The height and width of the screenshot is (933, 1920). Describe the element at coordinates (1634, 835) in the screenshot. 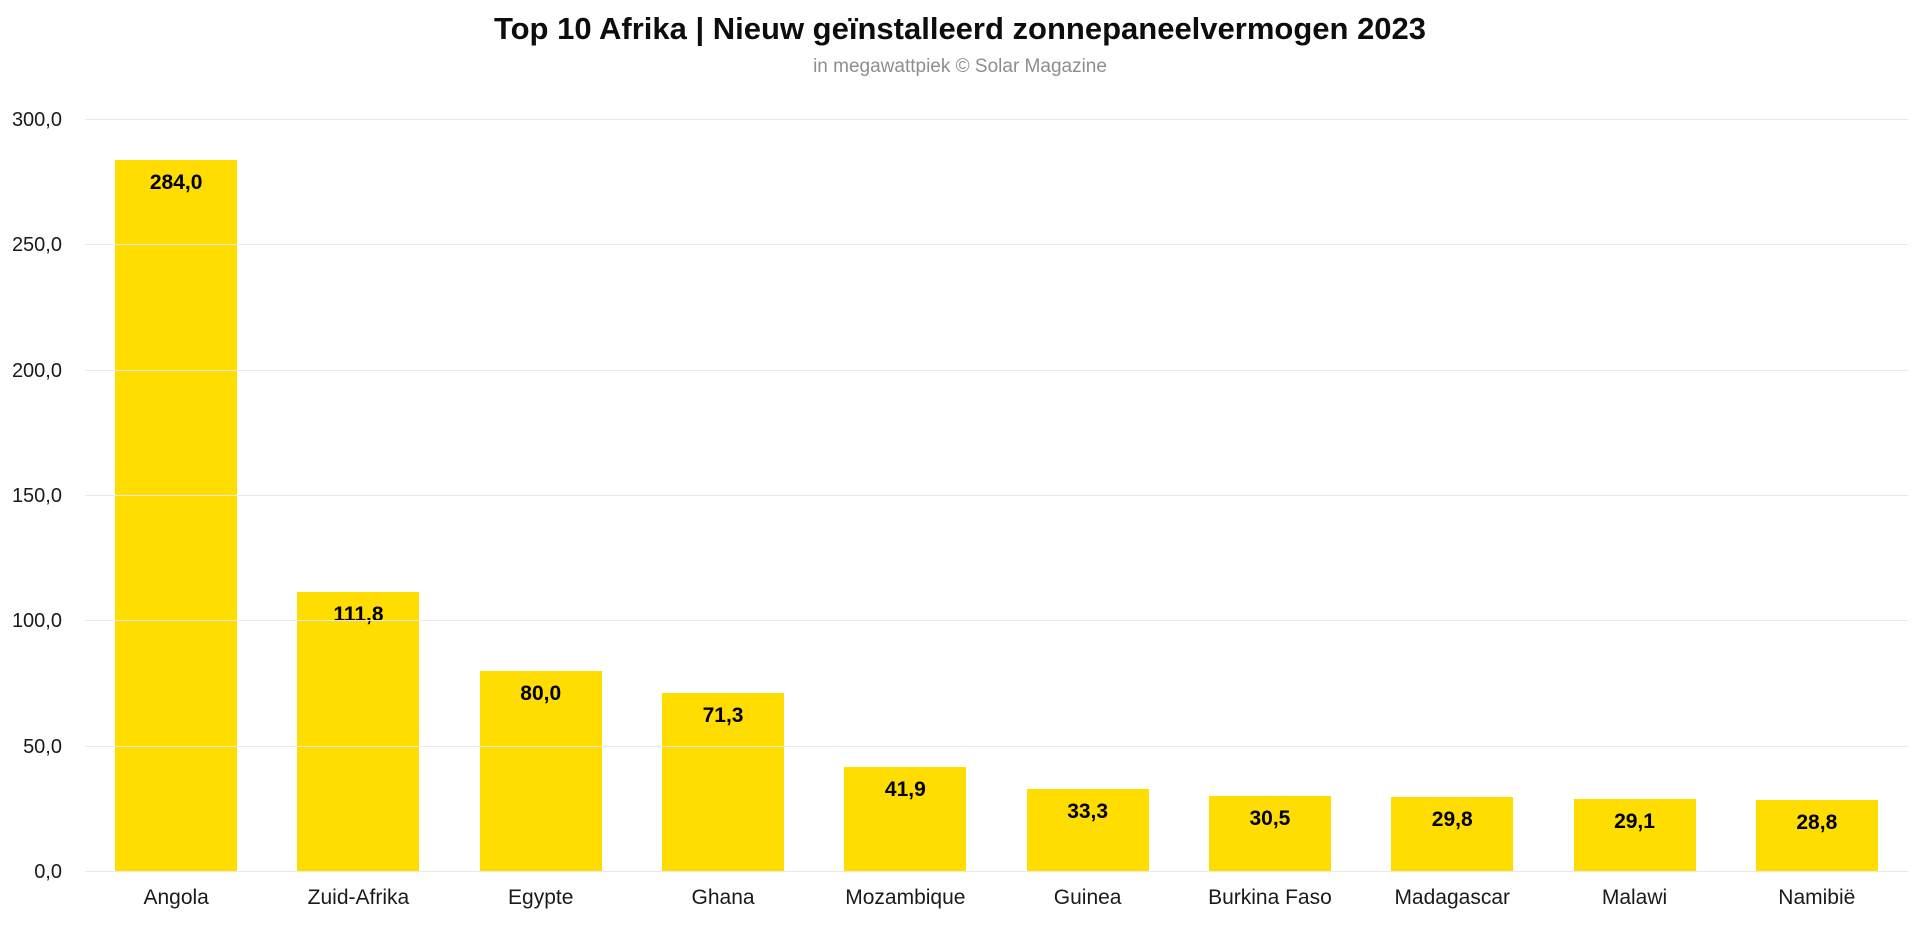

I see `bar: 29,1` at that location.